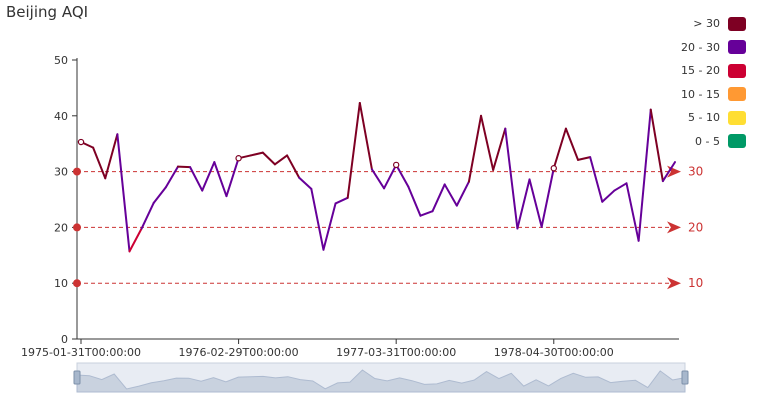 The image size is (758, 400). I want to click on y-tick-label: 20, so click(61, 227).